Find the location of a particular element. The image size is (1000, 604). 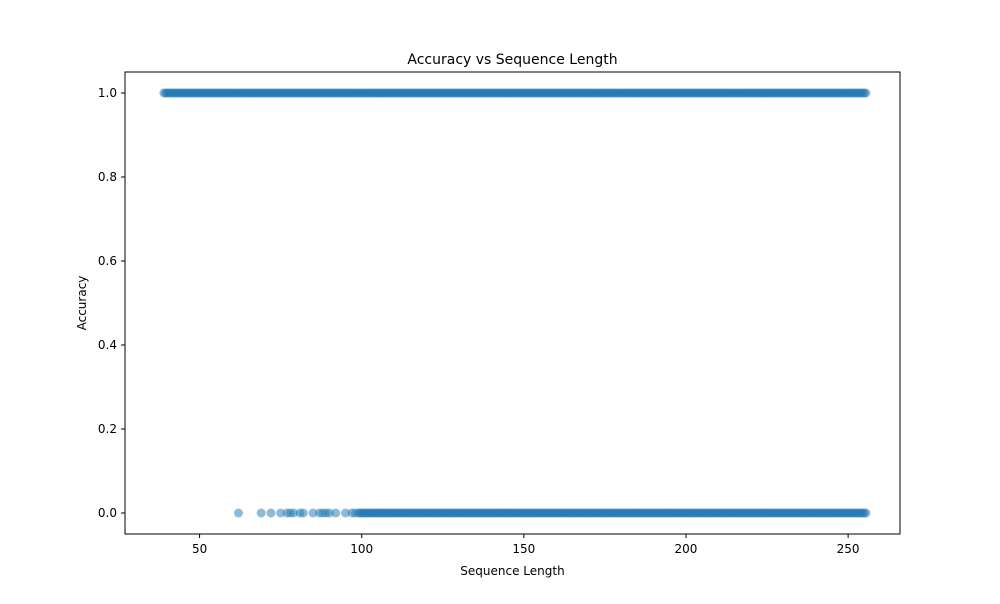

y-axis-label: Accuracy is located at coordinates (82, 303).